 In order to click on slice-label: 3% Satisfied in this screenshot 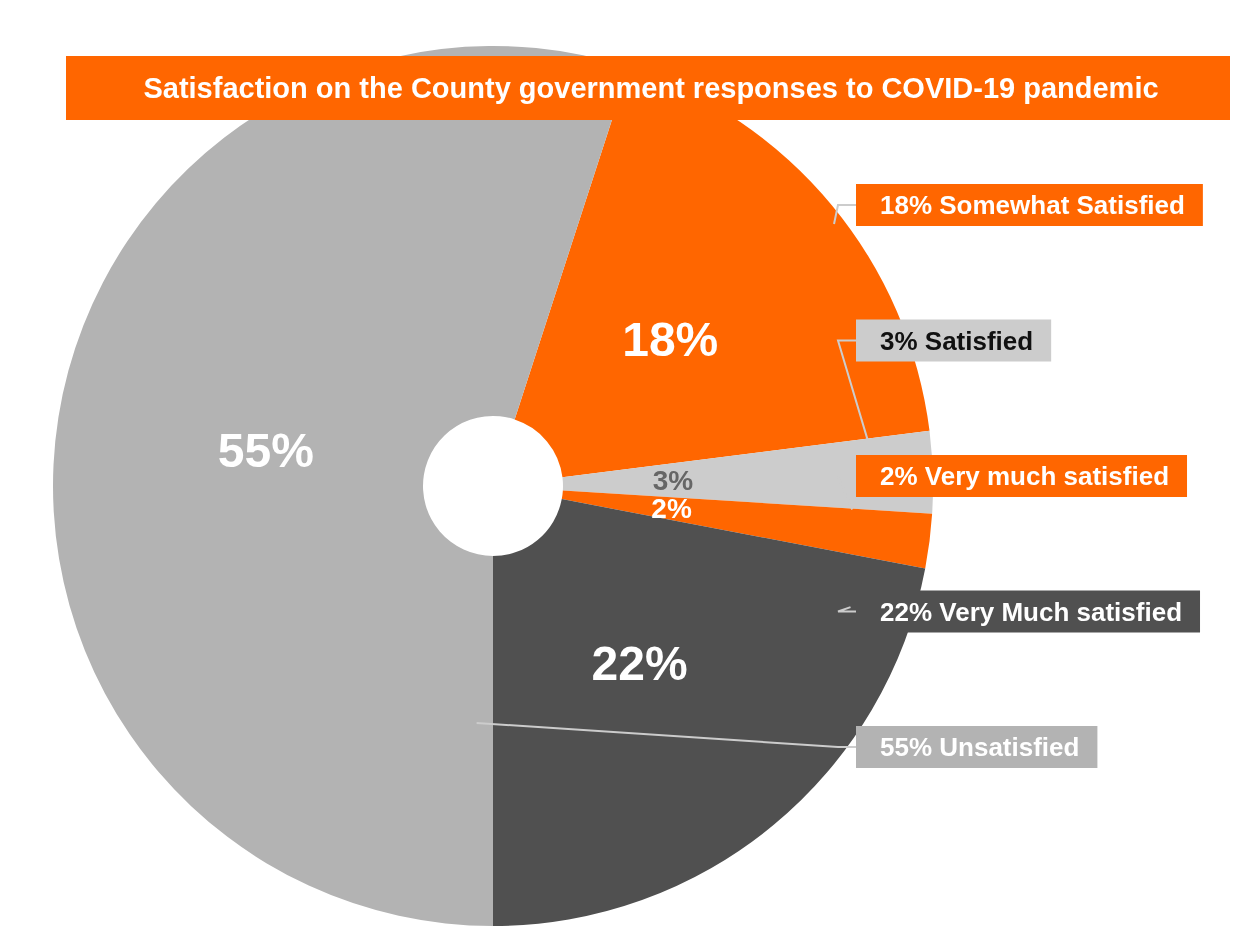, I will do `click(957, 340)`.